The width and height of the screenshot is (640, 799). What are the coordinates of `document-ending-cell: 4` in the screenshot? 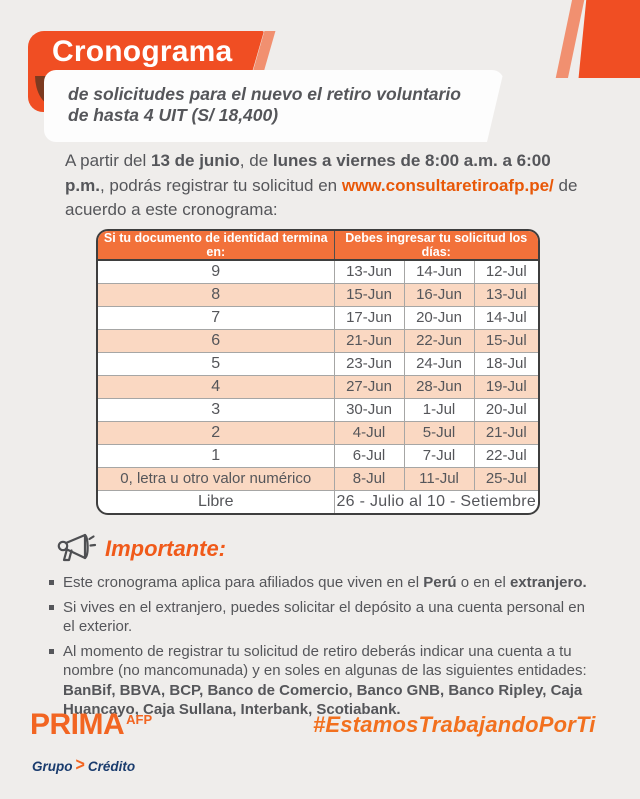 It's located at (216, 386).